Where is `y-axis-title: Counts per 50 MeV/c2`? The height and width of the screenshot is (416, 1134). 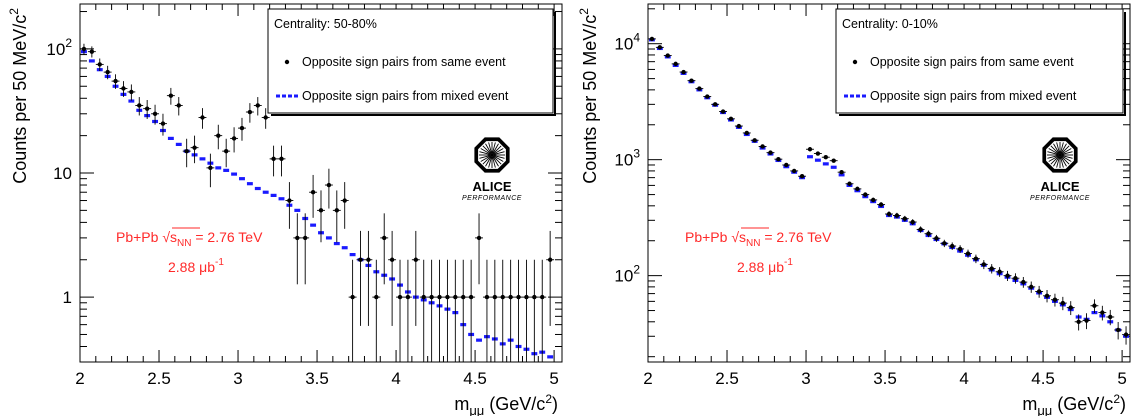 y-axis-title: Counts per 50 MeV/c2 is located at coordinates (588, 96).